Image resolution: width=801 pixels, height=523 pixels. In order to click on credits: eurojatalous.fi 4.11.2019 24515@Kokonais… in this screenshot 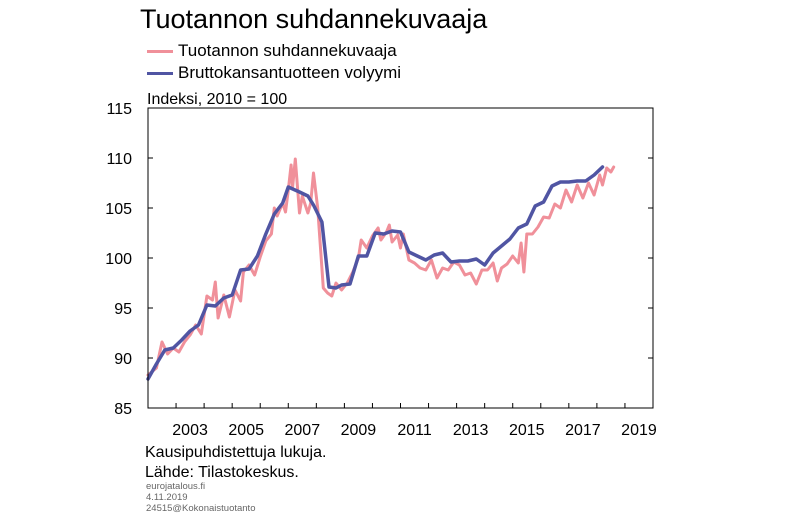, I will do `click(200, 497)`.